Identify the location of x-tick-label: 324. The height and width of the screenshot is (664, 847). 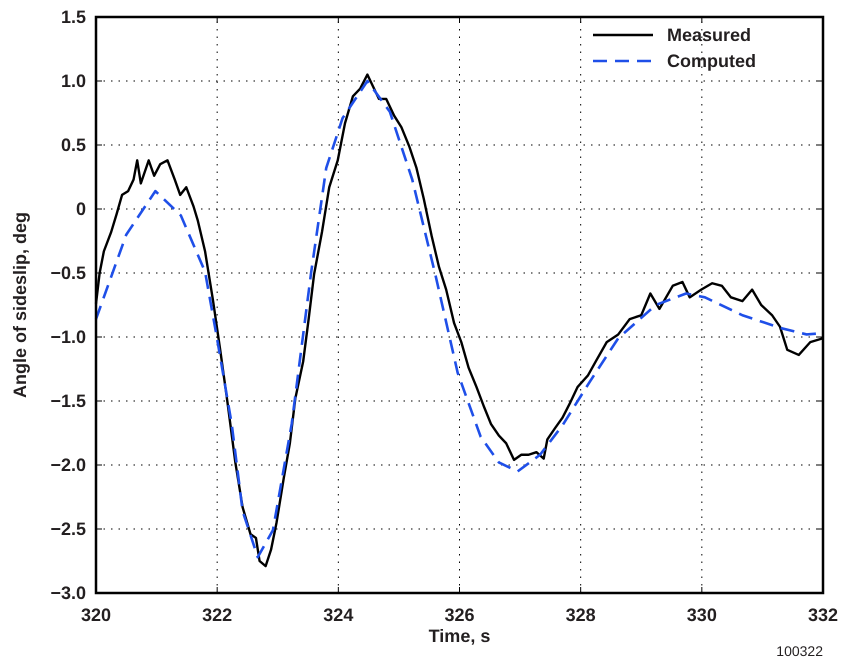
(338, 615).